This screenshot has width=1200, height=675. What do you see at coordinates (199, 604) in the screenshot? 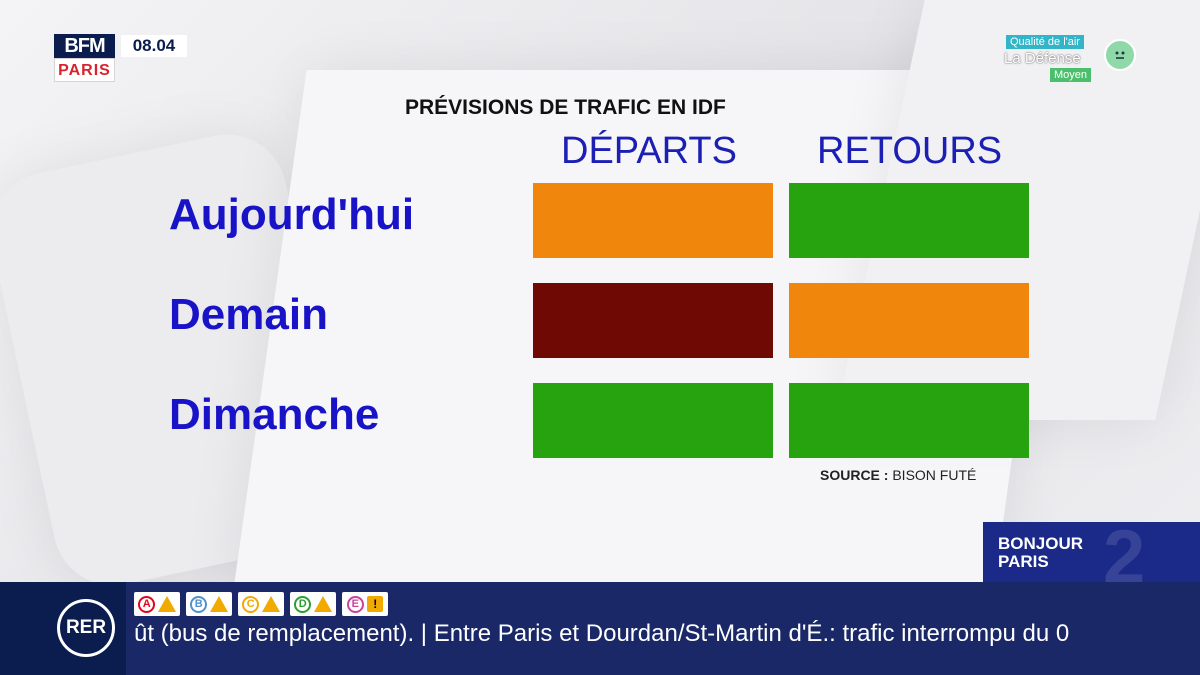
I see `line-b-icon: B` at bounding box center [199, 604].